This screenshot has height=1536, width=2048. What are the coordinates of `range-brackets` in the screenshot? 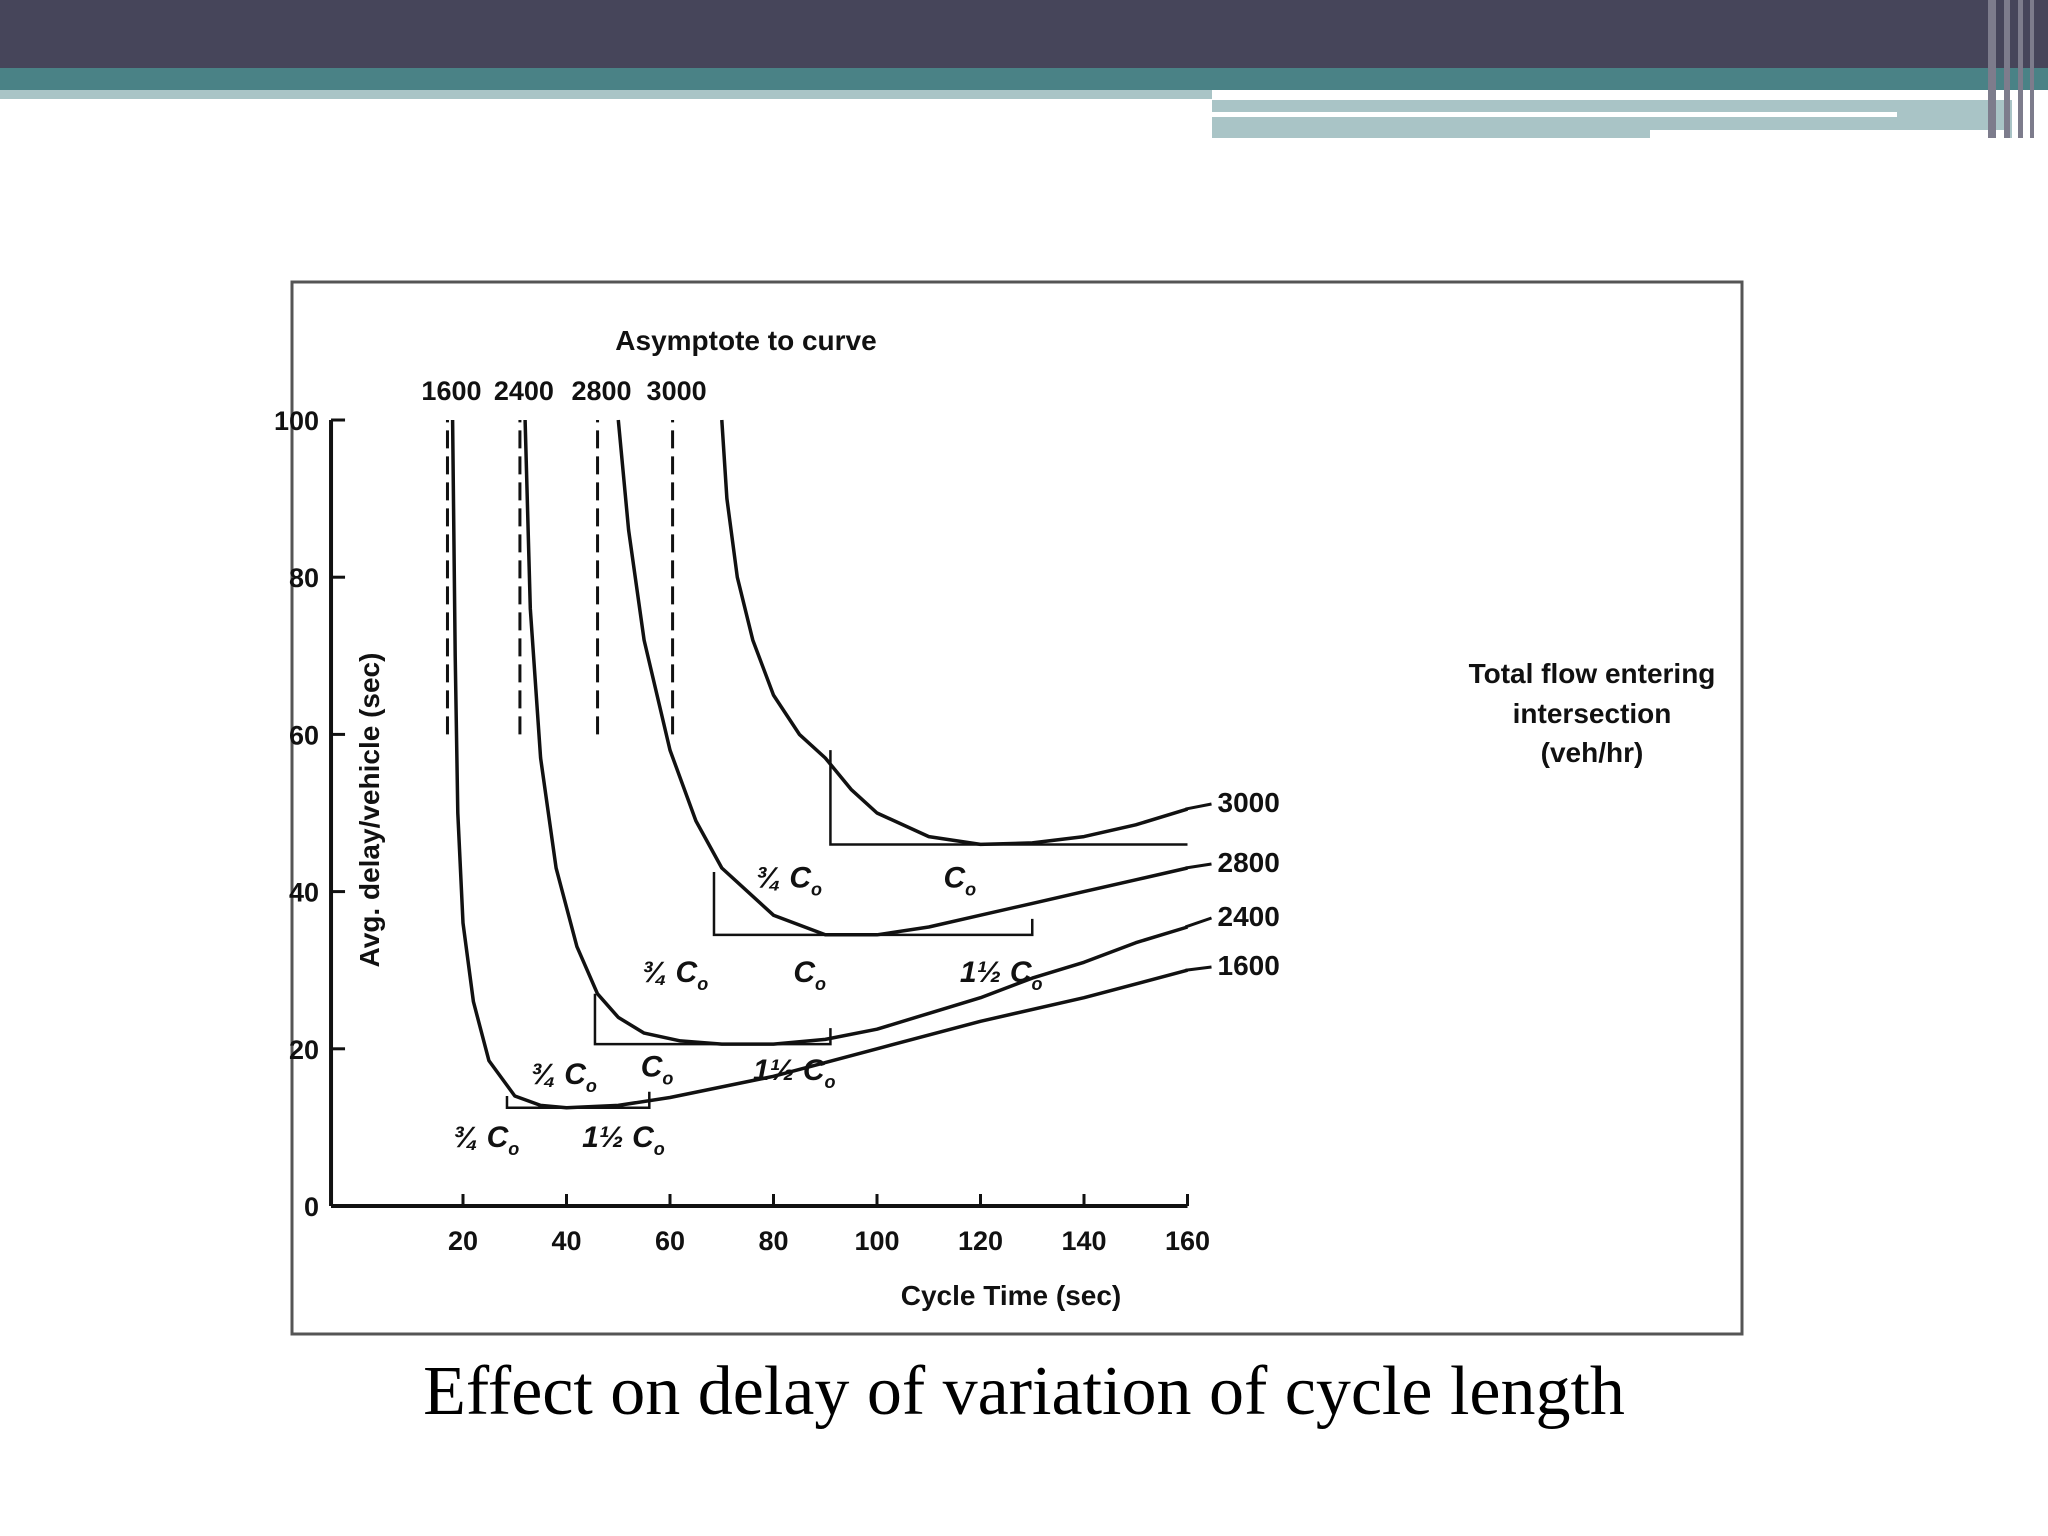 It's located at (846, 929).